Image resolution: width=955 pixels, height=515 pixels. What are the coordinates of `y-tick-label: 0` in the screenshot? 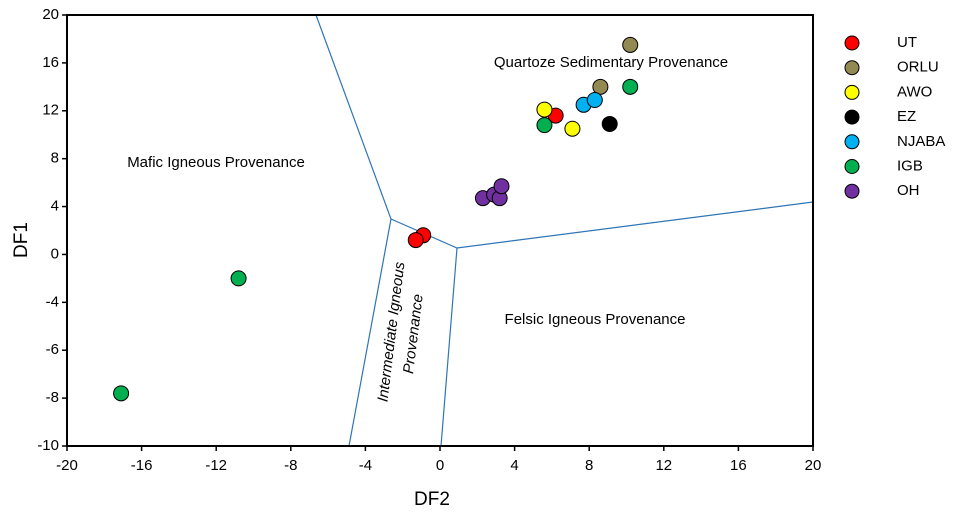 It's located at (55, 253).